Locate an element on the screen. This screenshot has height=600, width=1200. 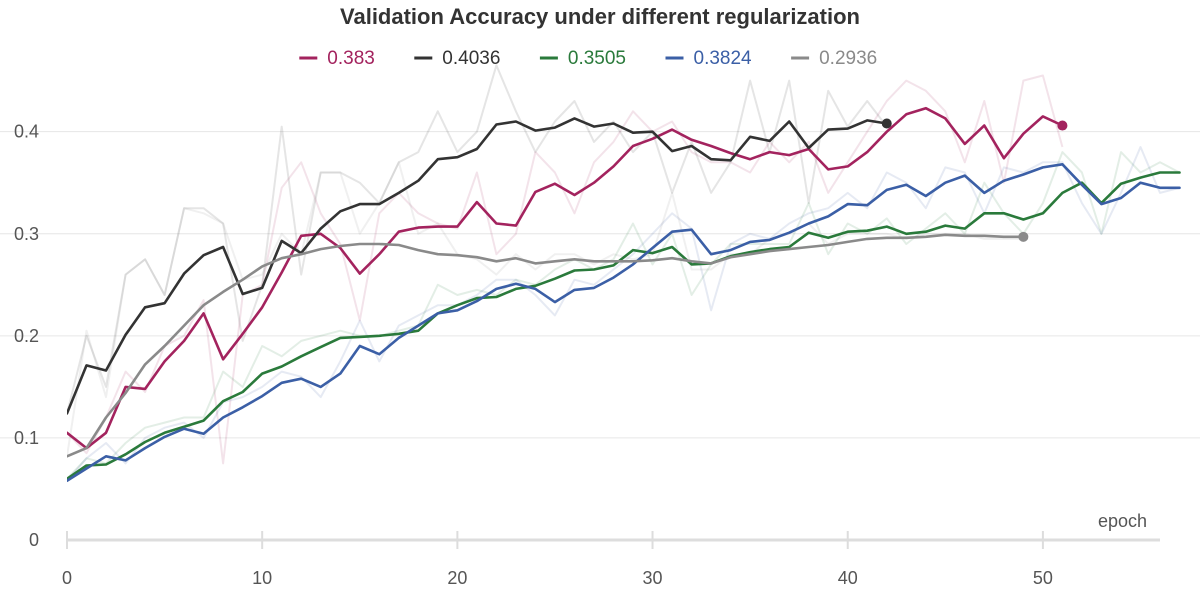
y-tick-label-0: 0 is located at coordinates (34, 540).